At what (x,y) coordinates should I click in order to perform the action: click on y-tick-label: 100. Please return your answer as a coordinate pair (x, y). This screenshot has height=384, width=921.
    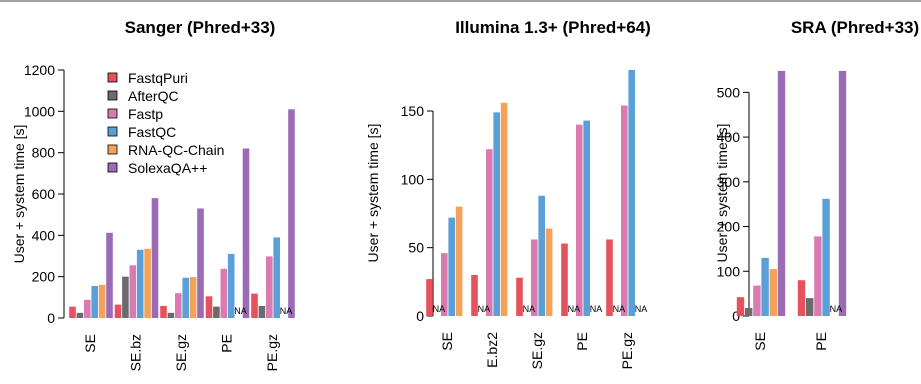
    Looking at the image, I should click on (729, 271).